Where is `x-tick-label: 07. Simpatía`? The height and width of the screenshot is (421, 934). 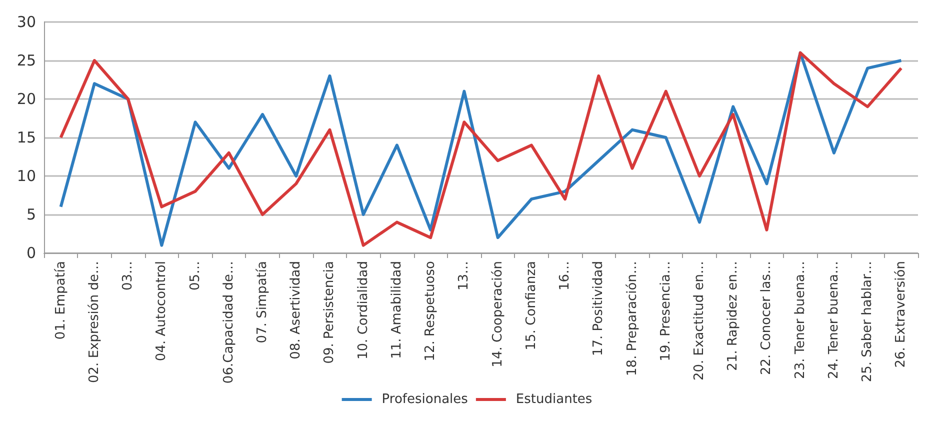
x-tick-label: 07. Simpatía is located at coordinates (262, 302).